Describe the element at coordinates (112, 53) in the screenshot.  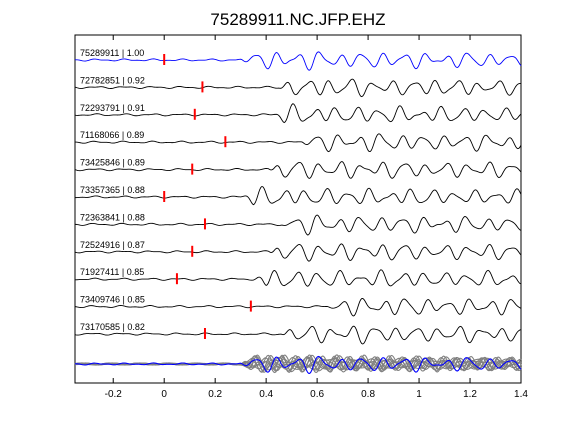
I see `trace-label: 75289911 | 1.00` at that location.